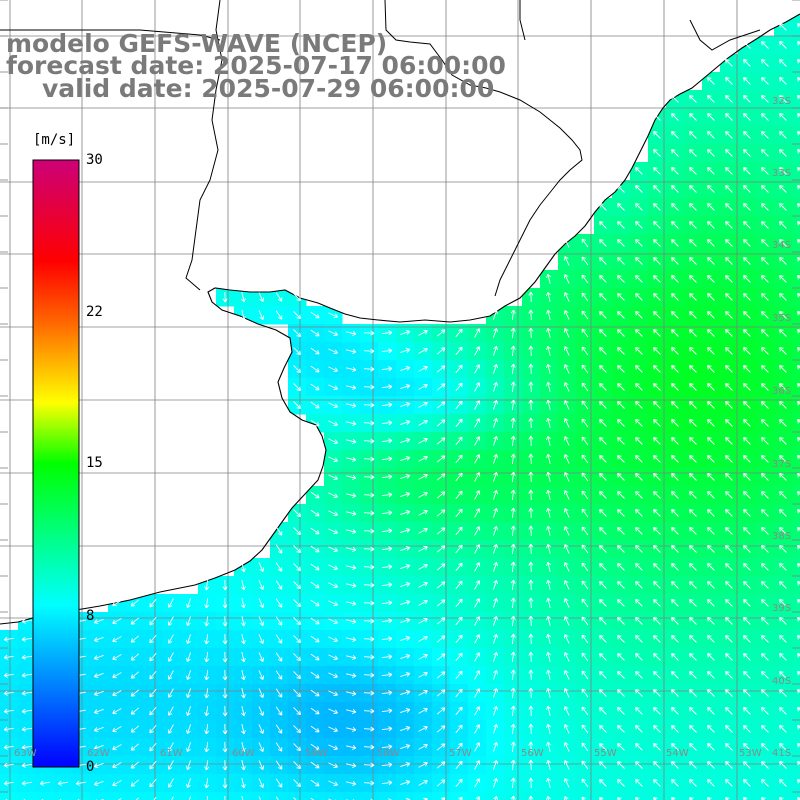 This screenshot has height=800, width=800. Describe the element at coordinates (90, 767) in the screenshot. I see `colorbar-tick-label: 0` at that location.